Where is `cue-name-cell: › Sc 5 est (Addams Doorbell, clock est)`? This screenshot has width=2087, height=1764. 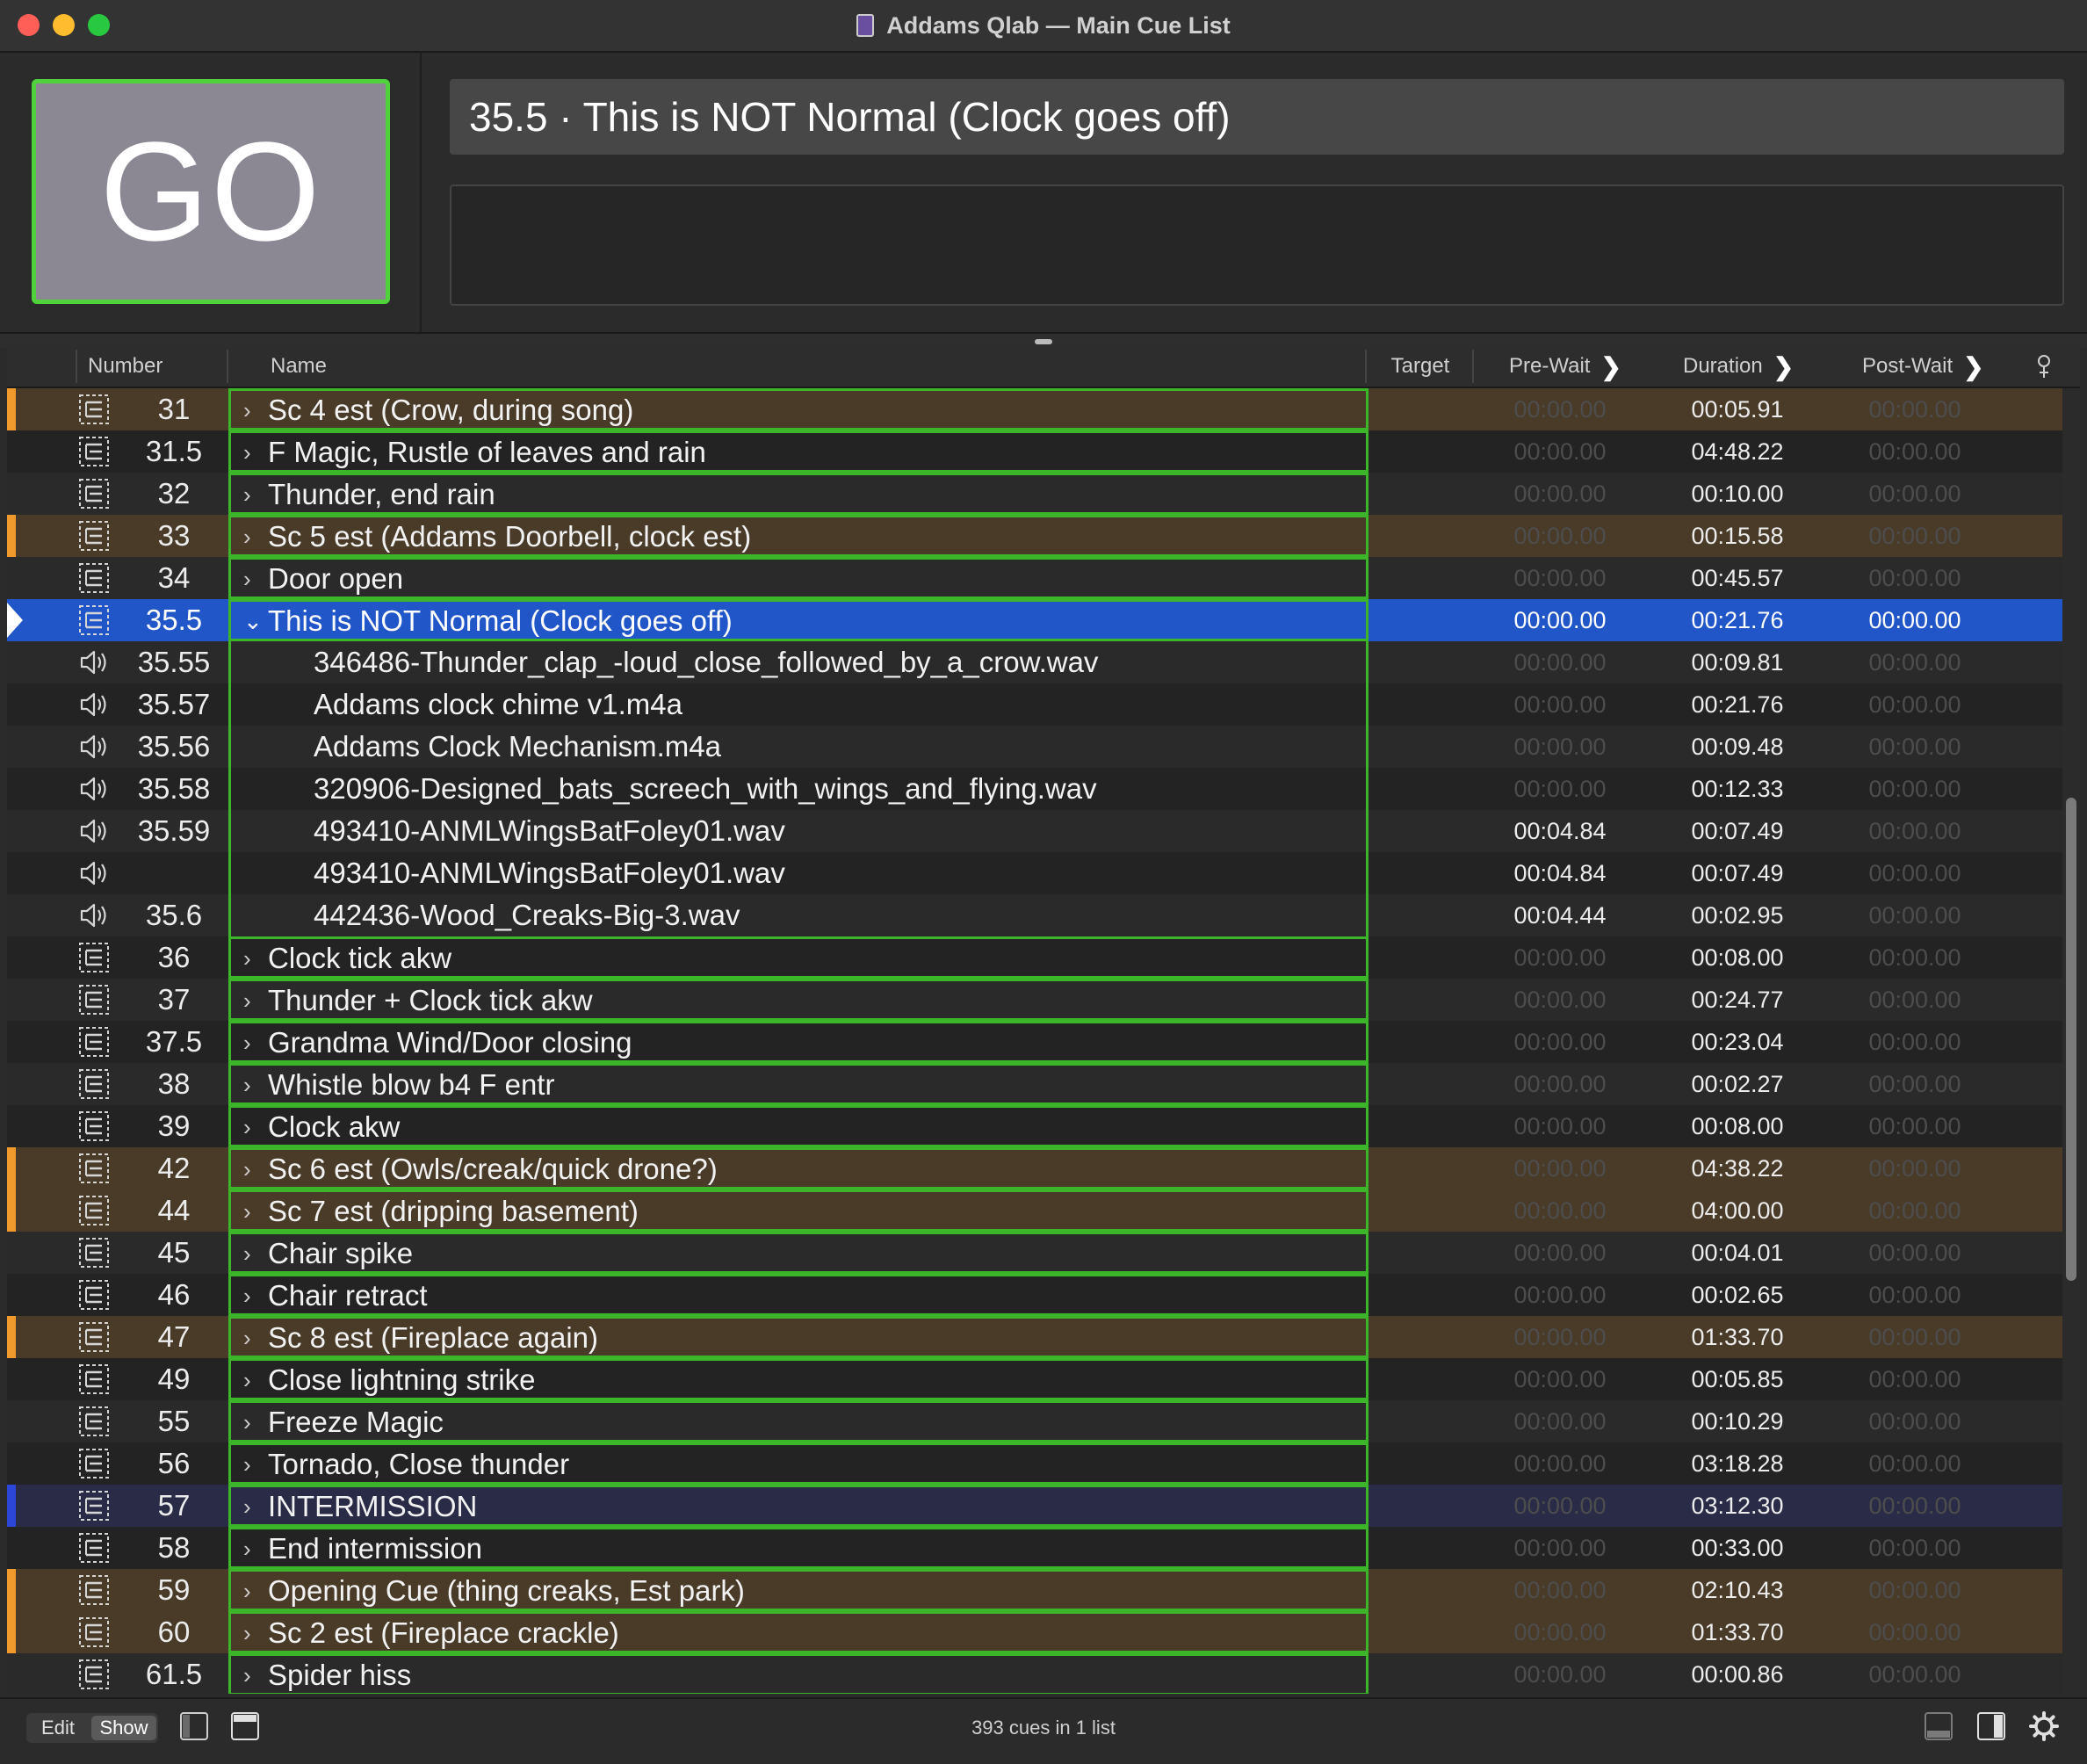
cue-name-cell: › Sc 5 est (Addams Doorbell, clock est) is located at coordinates (798, 536).